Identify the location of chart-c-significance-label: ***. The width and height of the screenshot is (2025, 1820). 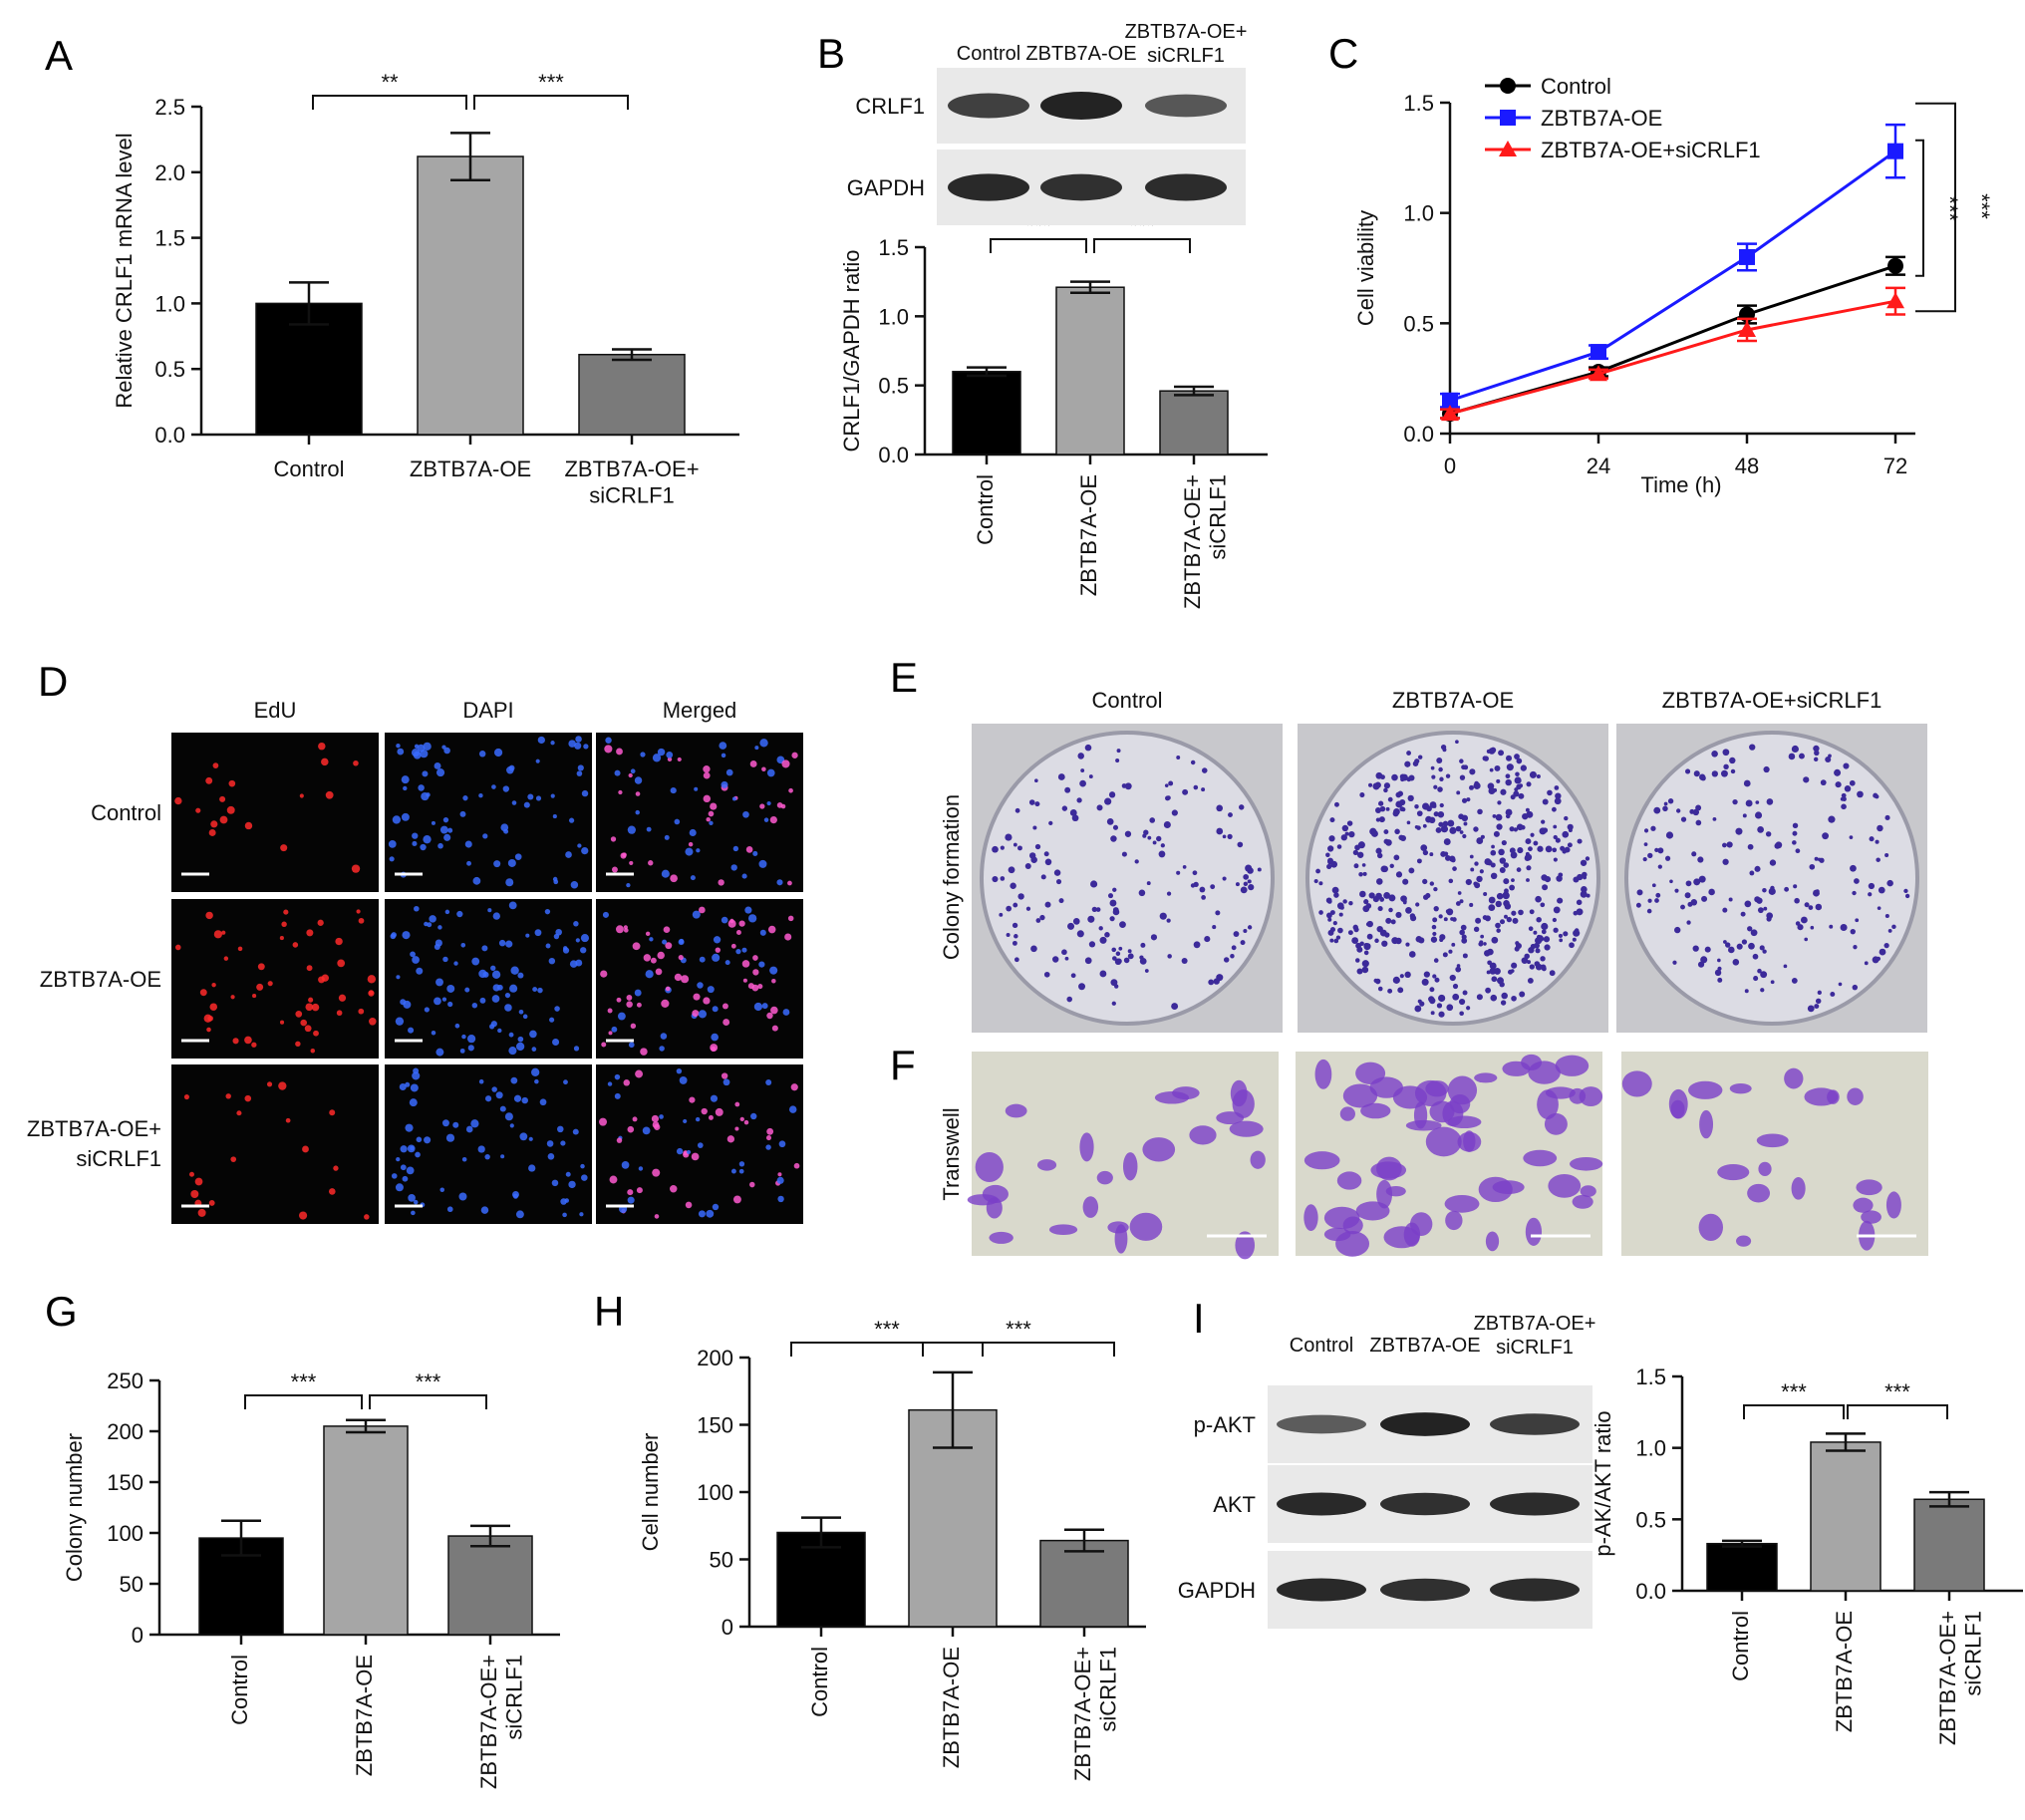
(1949, 208).